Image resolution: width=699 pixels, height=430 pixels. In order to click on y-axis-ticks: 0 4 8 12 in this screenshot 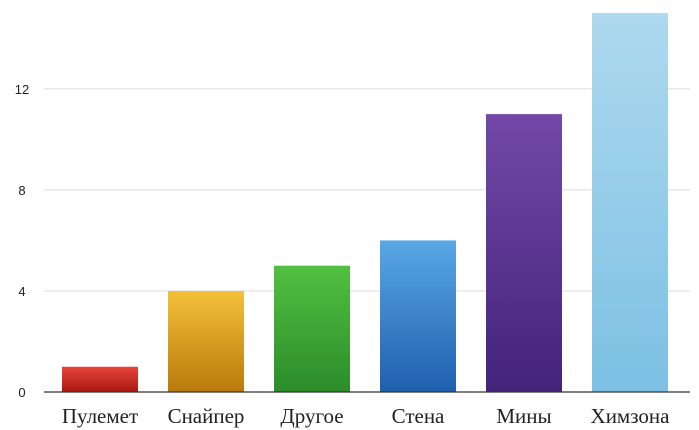, I will do `click(22, 241)`.